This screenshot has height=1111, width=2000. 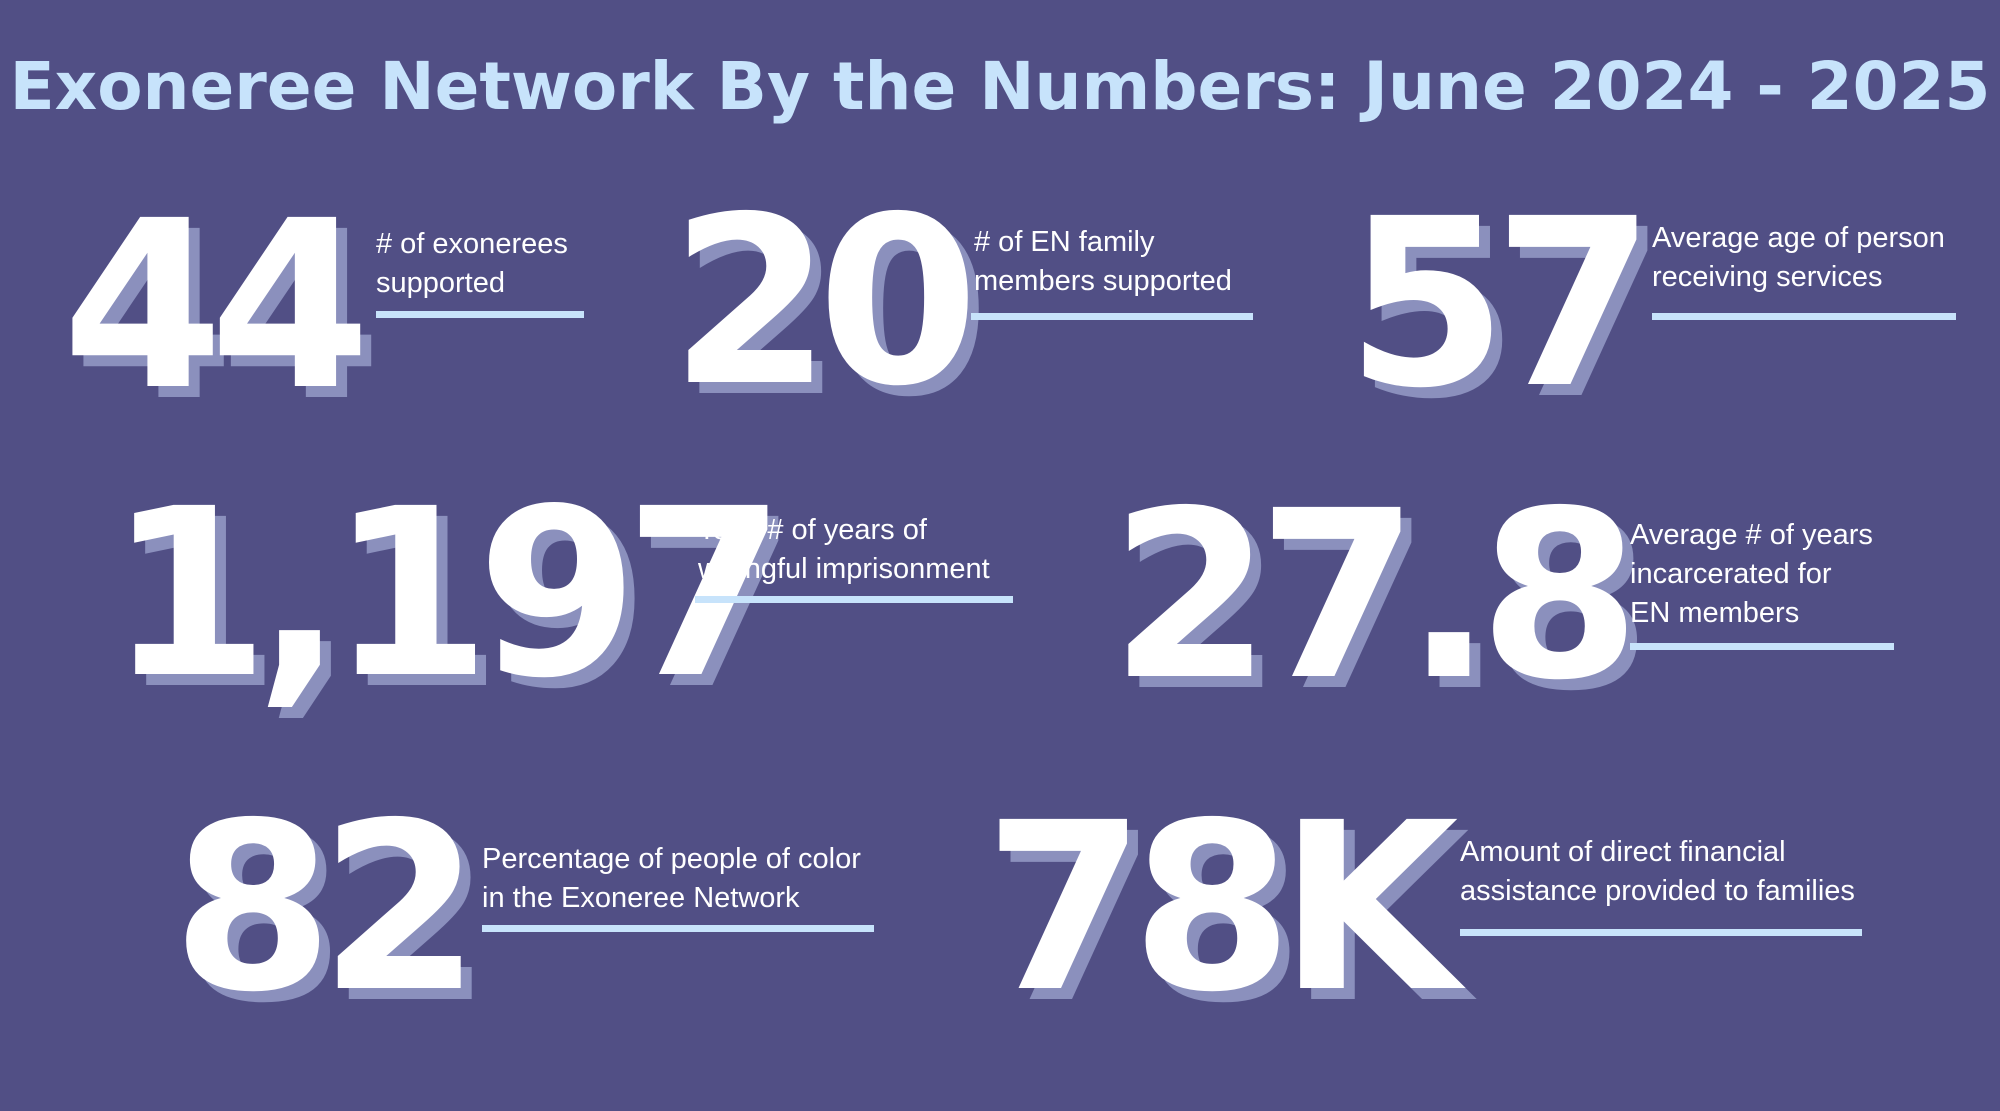 I want to click on stat-value: 20, so click(x=824, y=302).